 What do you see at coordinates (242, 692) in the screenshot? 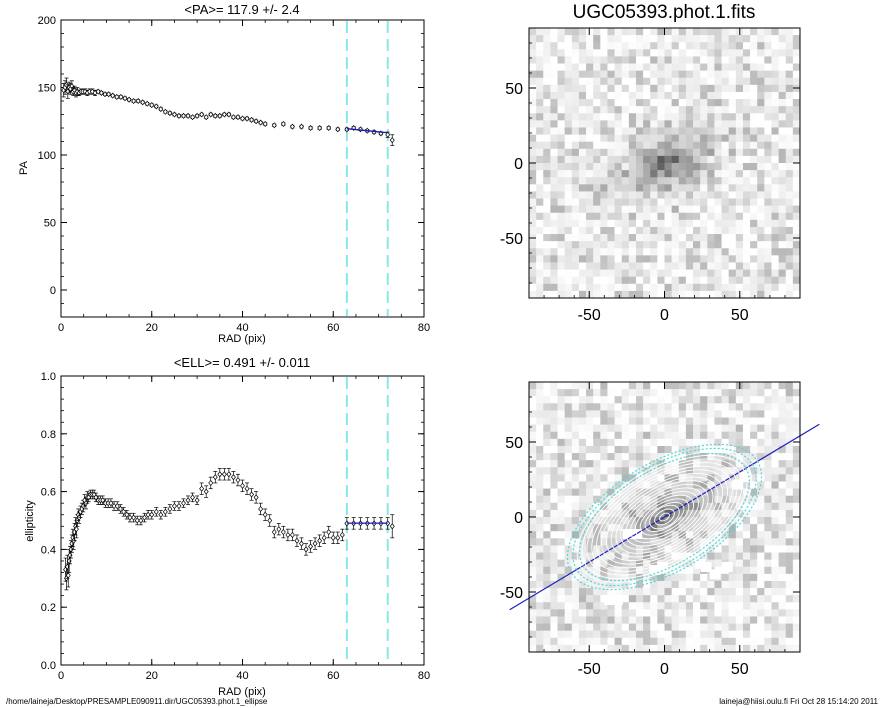
I see `ell-x-axis-label: RAD (pix)` at bounding box center [242, 692].